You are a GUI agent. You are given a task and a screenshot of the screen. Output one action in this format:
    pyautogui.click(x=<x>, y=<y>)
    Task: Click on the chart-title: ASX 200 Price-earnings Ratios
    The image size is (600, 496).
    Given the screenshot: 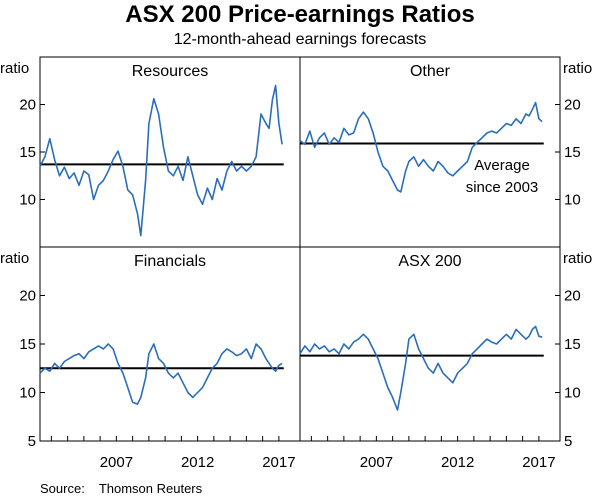 What is the action you would take?
    pyautogui.click(x=300, y=14)
    